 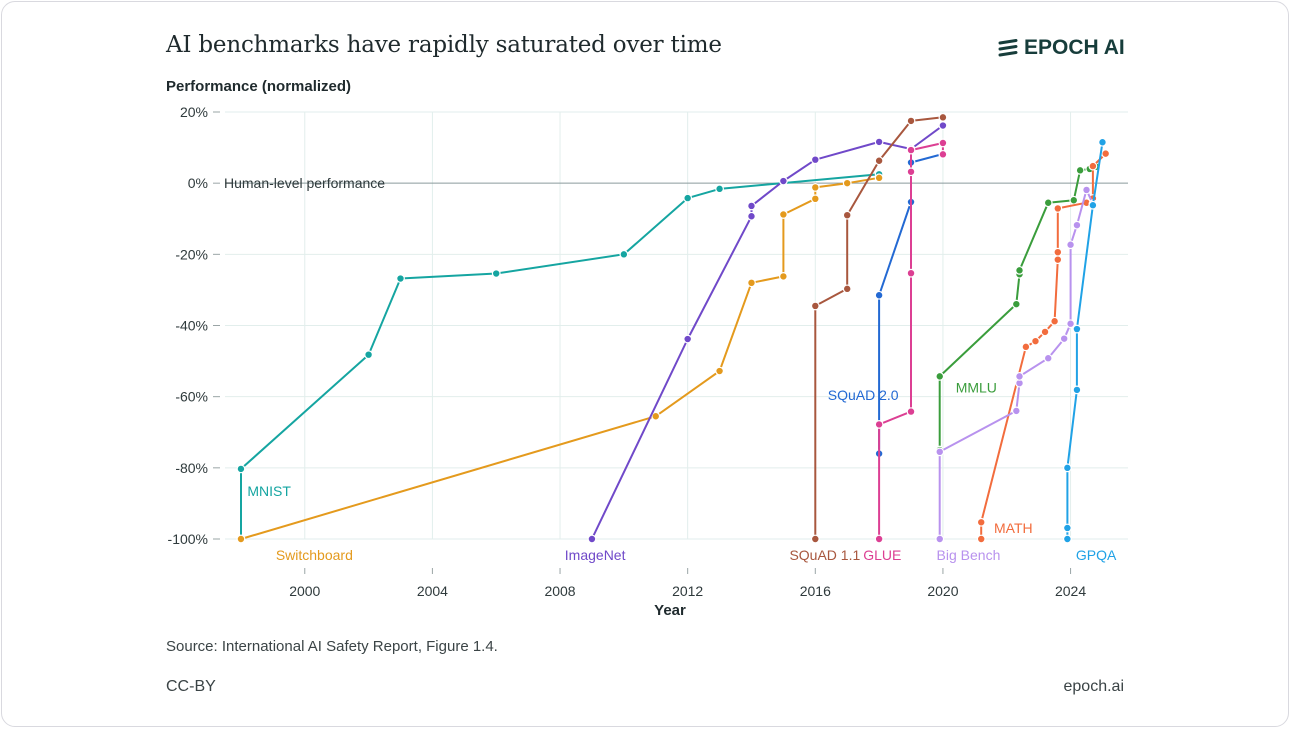 I want to click on y-tick-labels: 20% 0% -20% -40% -60% -80% -100%, so click(x=194, y=325).